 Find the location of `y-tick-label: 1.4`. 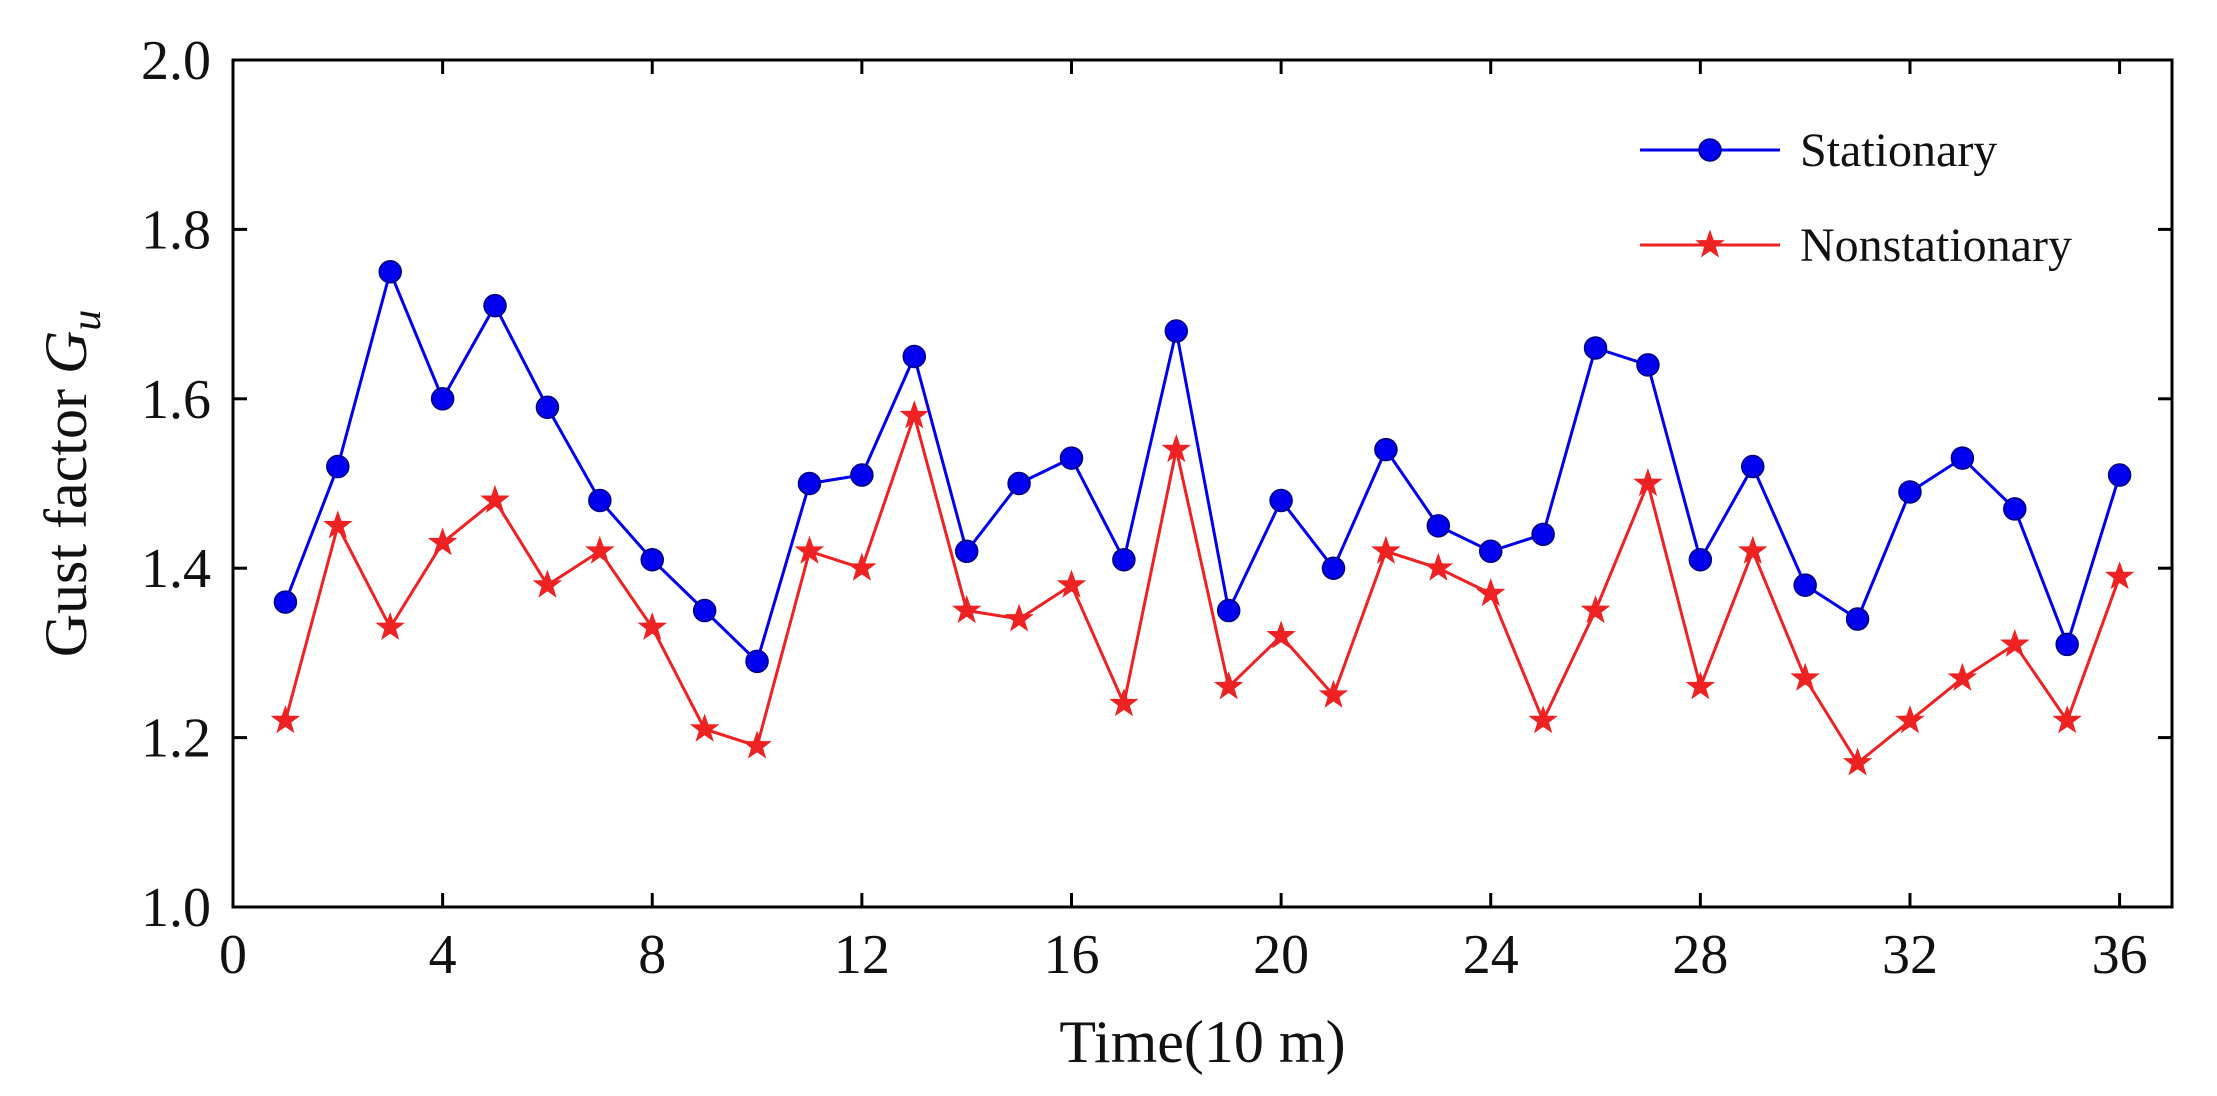

y-tick-label: 1.4 is located at coordinates (176, 569).